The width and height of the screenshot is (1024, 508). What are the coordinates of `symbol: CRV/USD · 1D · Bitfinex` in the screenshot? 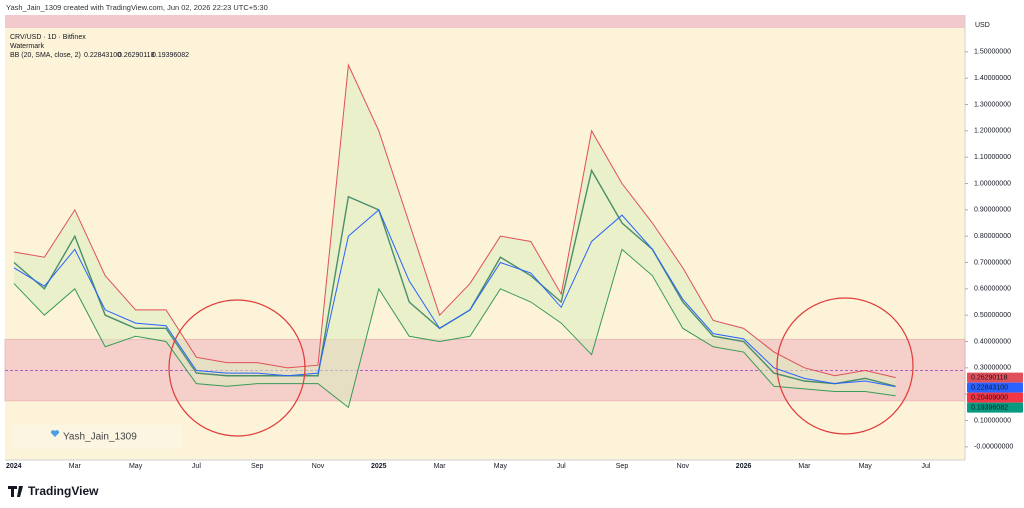 It's located at (48, 37).